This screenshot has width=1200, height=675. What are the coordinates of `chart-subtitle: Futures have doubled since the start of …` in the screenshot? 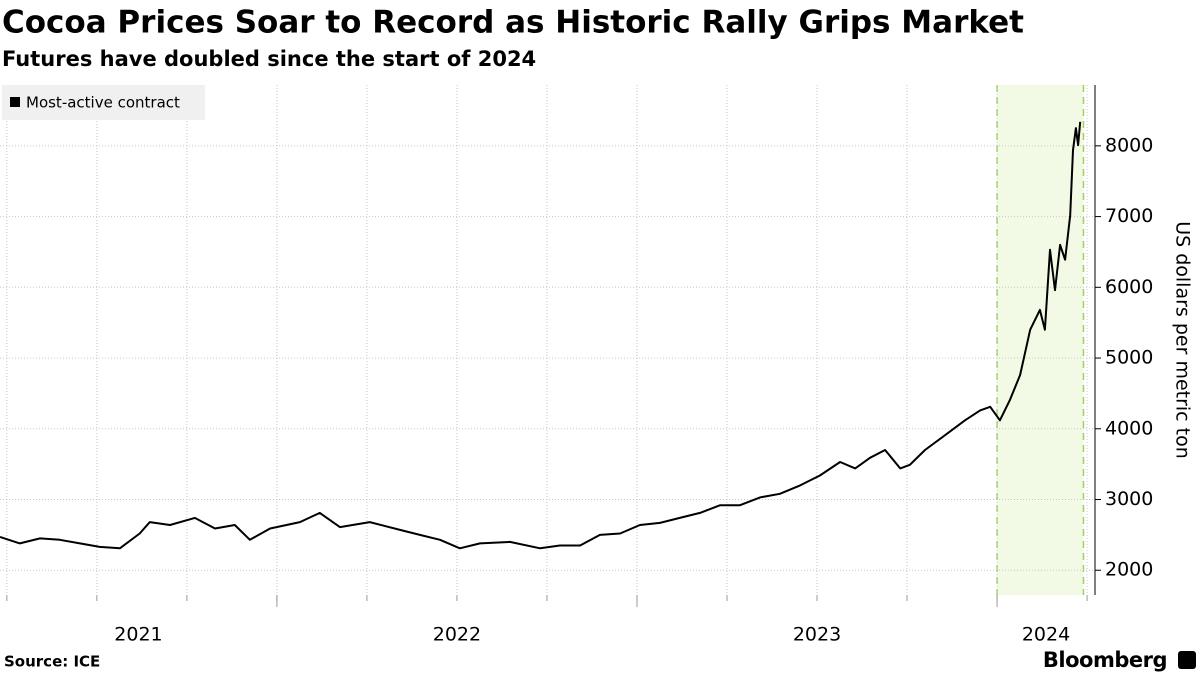 It's located at (269, 59).